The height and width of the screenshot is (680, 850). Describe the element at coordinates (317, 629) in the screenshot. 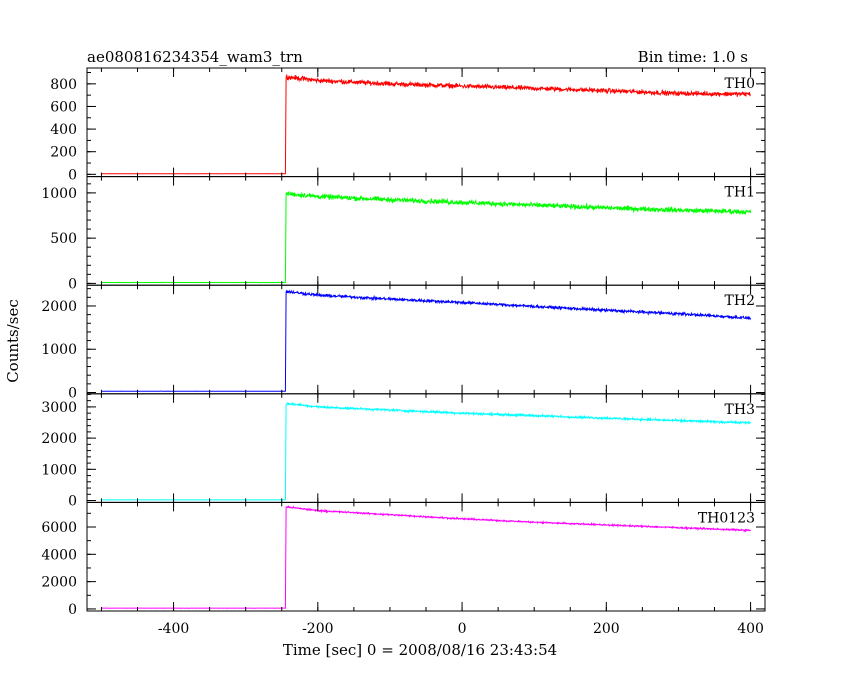

I see `x-tick-label: -200` at that location.